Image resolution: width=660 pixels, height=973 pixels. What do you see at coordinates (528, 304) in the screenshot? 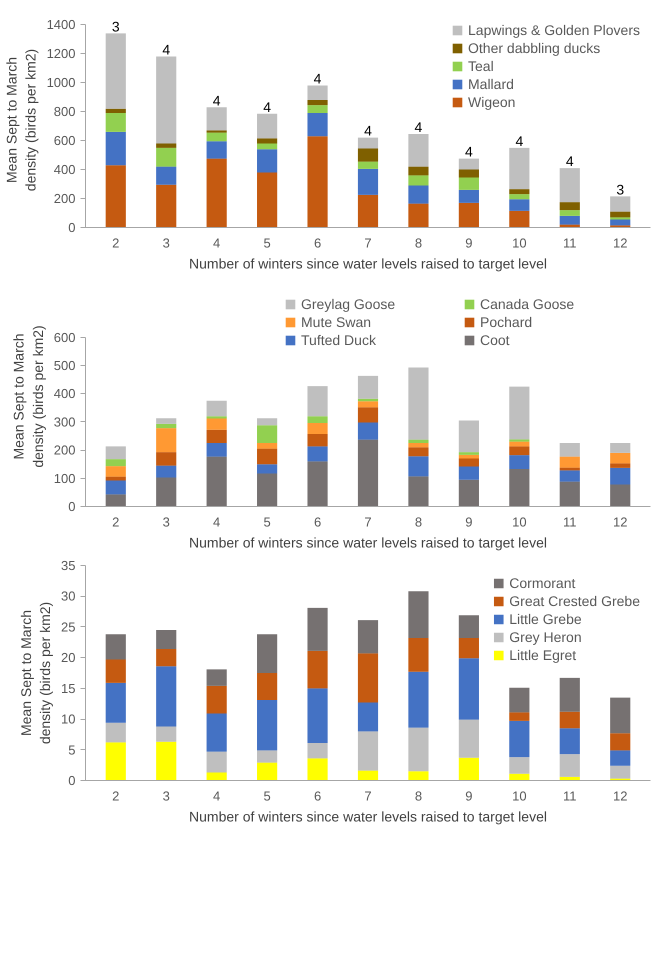
I see `legend-label: Canada Goose` at bounding box center [528, 304].